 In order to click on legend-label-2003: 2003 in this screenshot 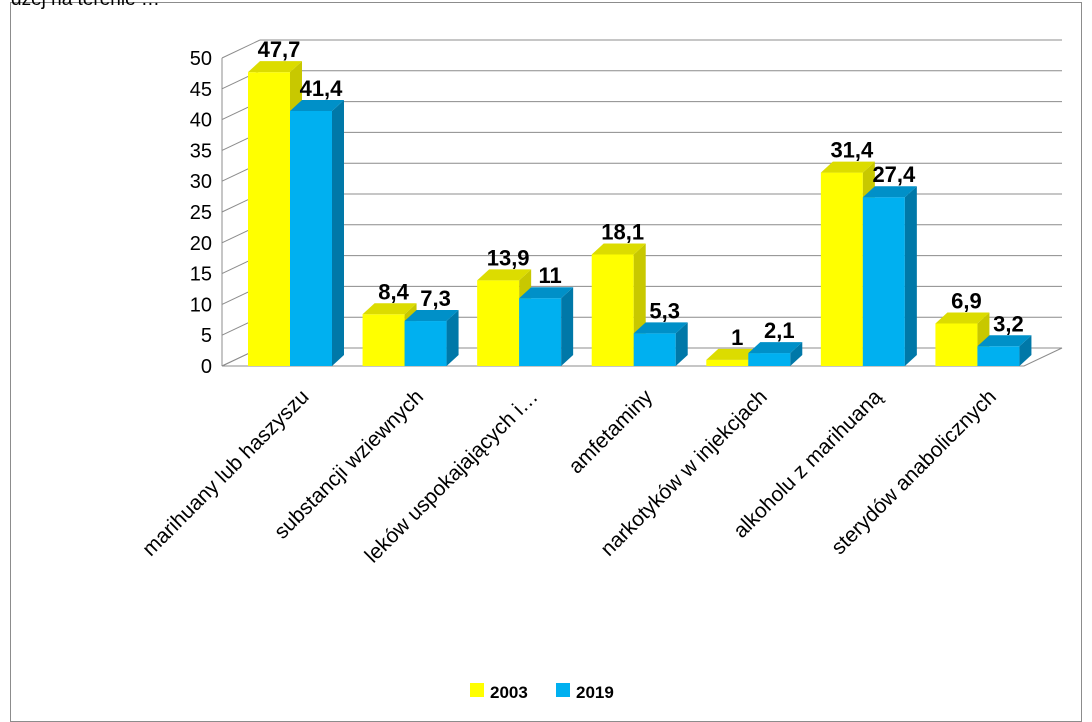, I will do `click(509, 692)`.